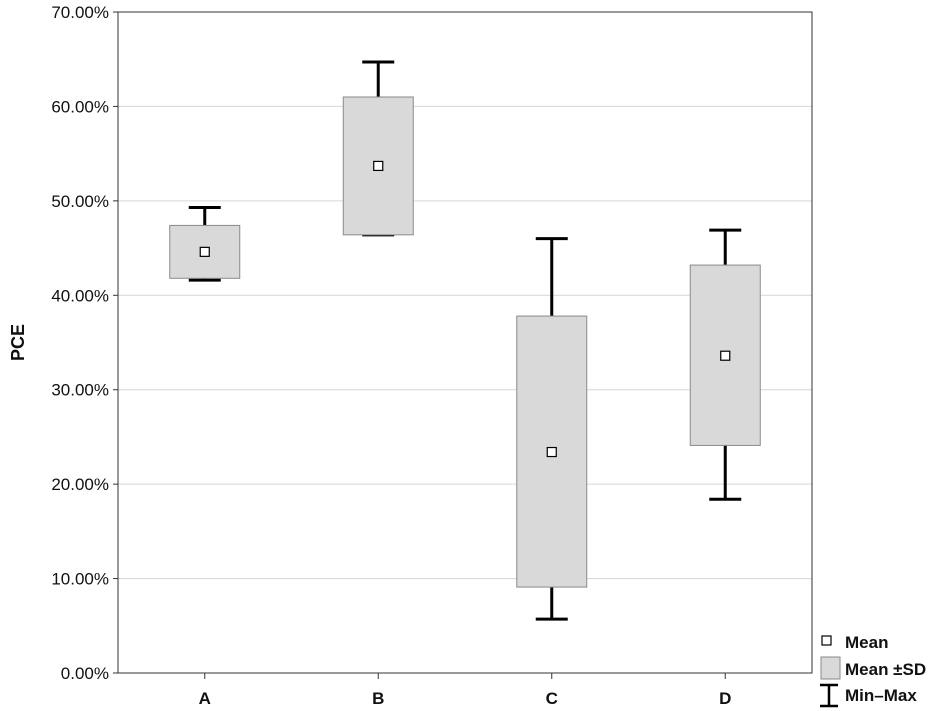  What do you see at coordinates (725, 698) in the screenshot?
I see `x-tick-label: D` at bounding box center [725, 698].